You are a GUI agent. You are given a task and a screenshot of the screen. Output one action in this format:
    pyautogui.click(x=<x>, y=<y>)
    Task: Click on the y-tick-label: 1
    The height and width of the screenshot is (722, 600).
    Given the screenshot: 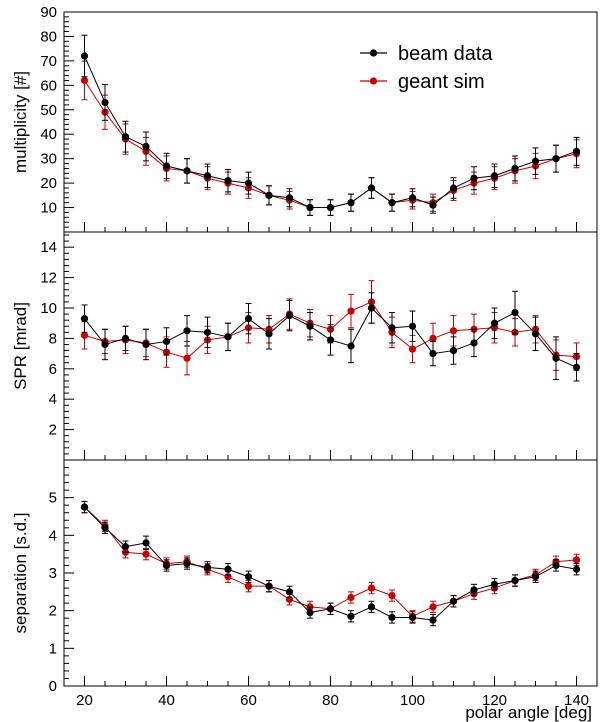 What is the action you would take?
    pyautogui.click(x=53, y=648)
    